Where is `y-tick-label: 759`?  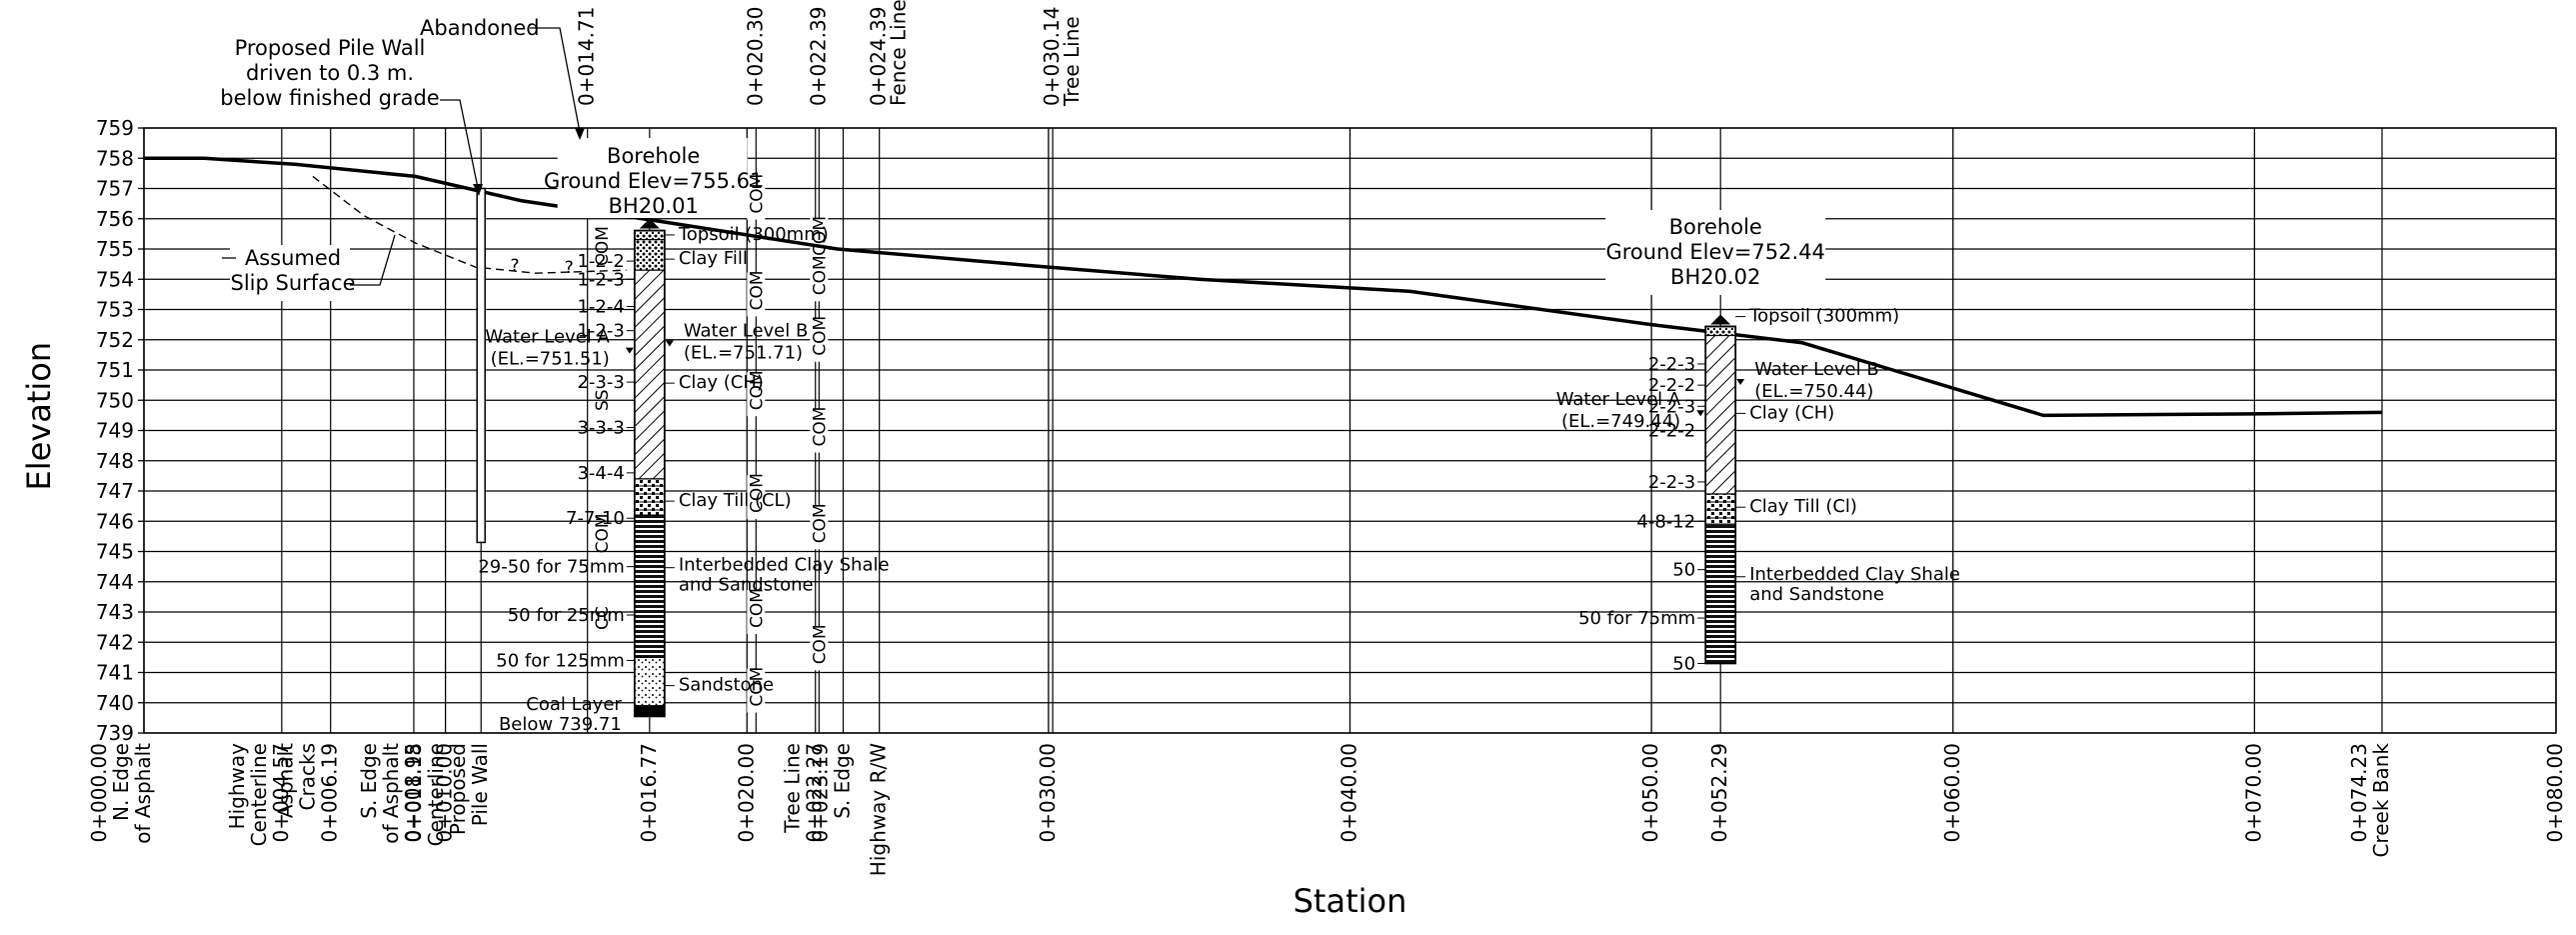
y-tick-label: 759 is located at coordinates (115, 128).